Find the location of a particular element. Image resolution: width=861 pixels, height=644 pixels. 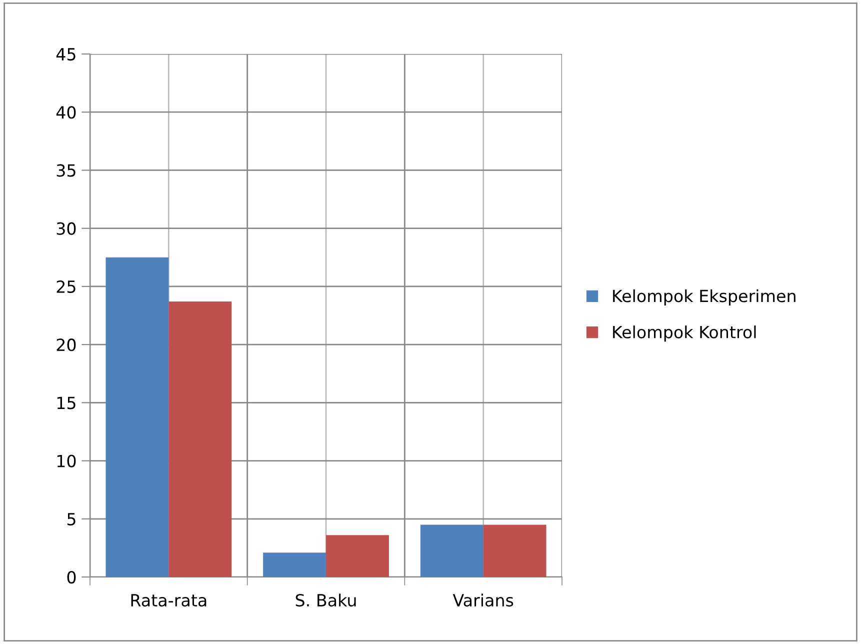

y-tick-label: 30 is located at coordinates (66, 228).